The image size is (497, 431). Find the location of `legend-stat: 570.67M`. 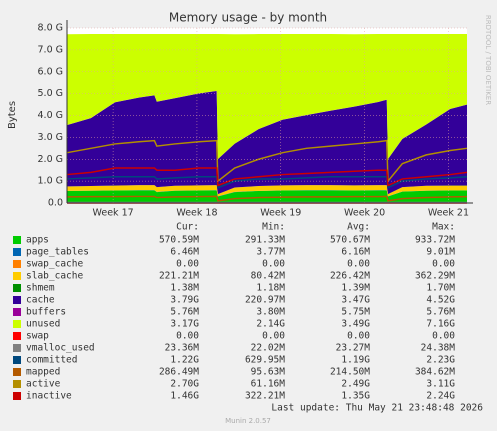

legend-stat: 570.67M is located at coordinates (350, 240).